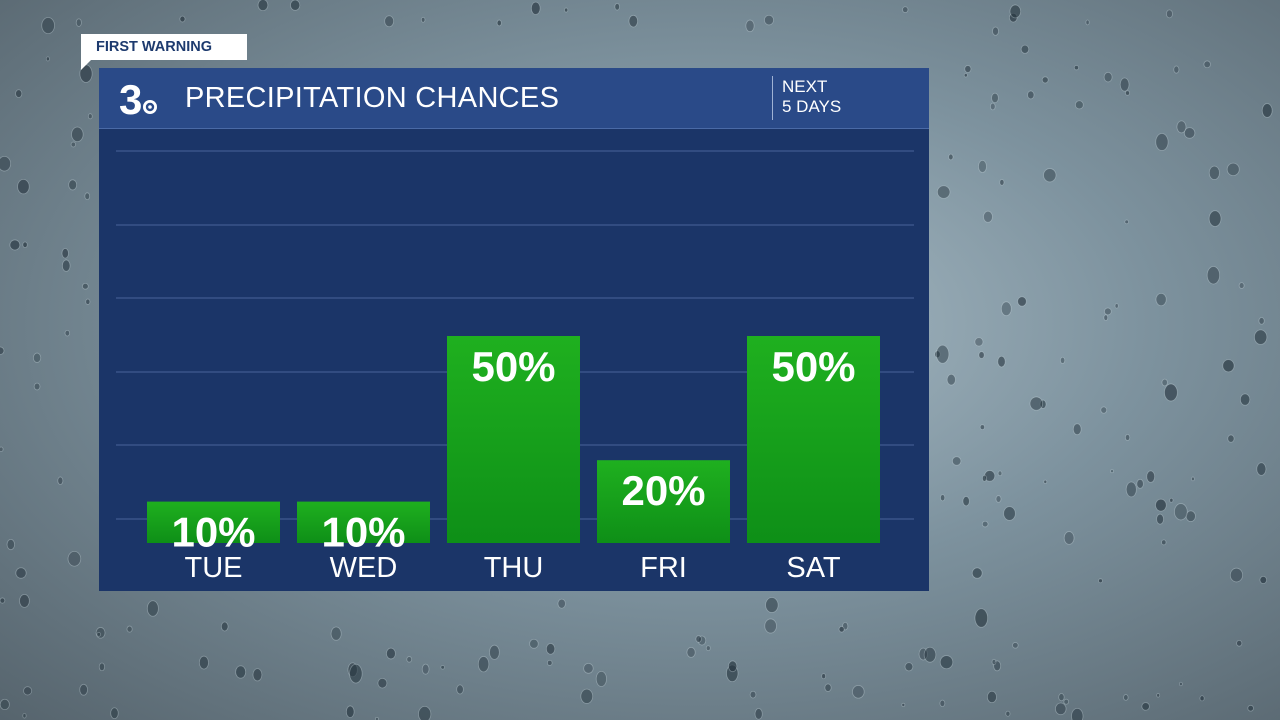  I want to click on category-label-wed: WED, so click(364, 568).